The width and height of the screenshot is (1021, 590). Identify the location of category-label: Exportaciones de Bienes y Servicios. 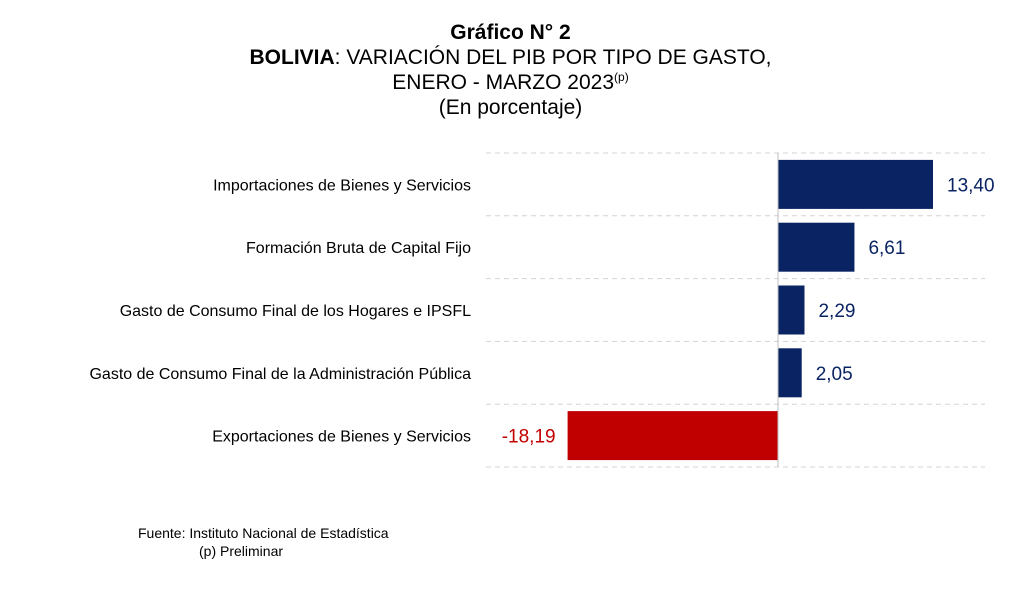
(341, 437).